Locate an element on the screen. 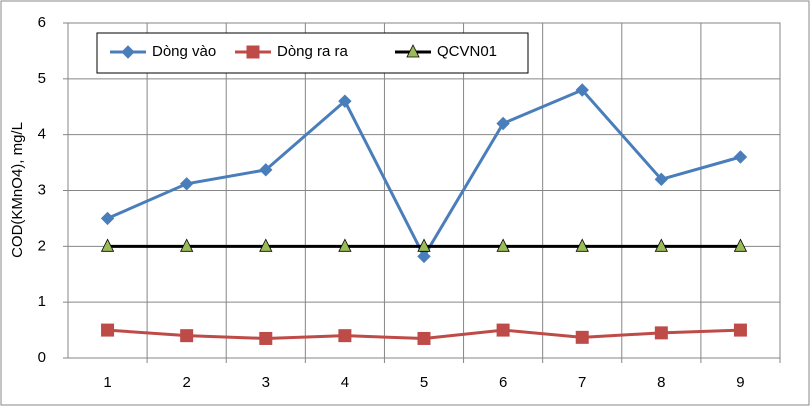 The image size is (812, 408). x-tick-label: 9 is located at coordinates (740, 382).